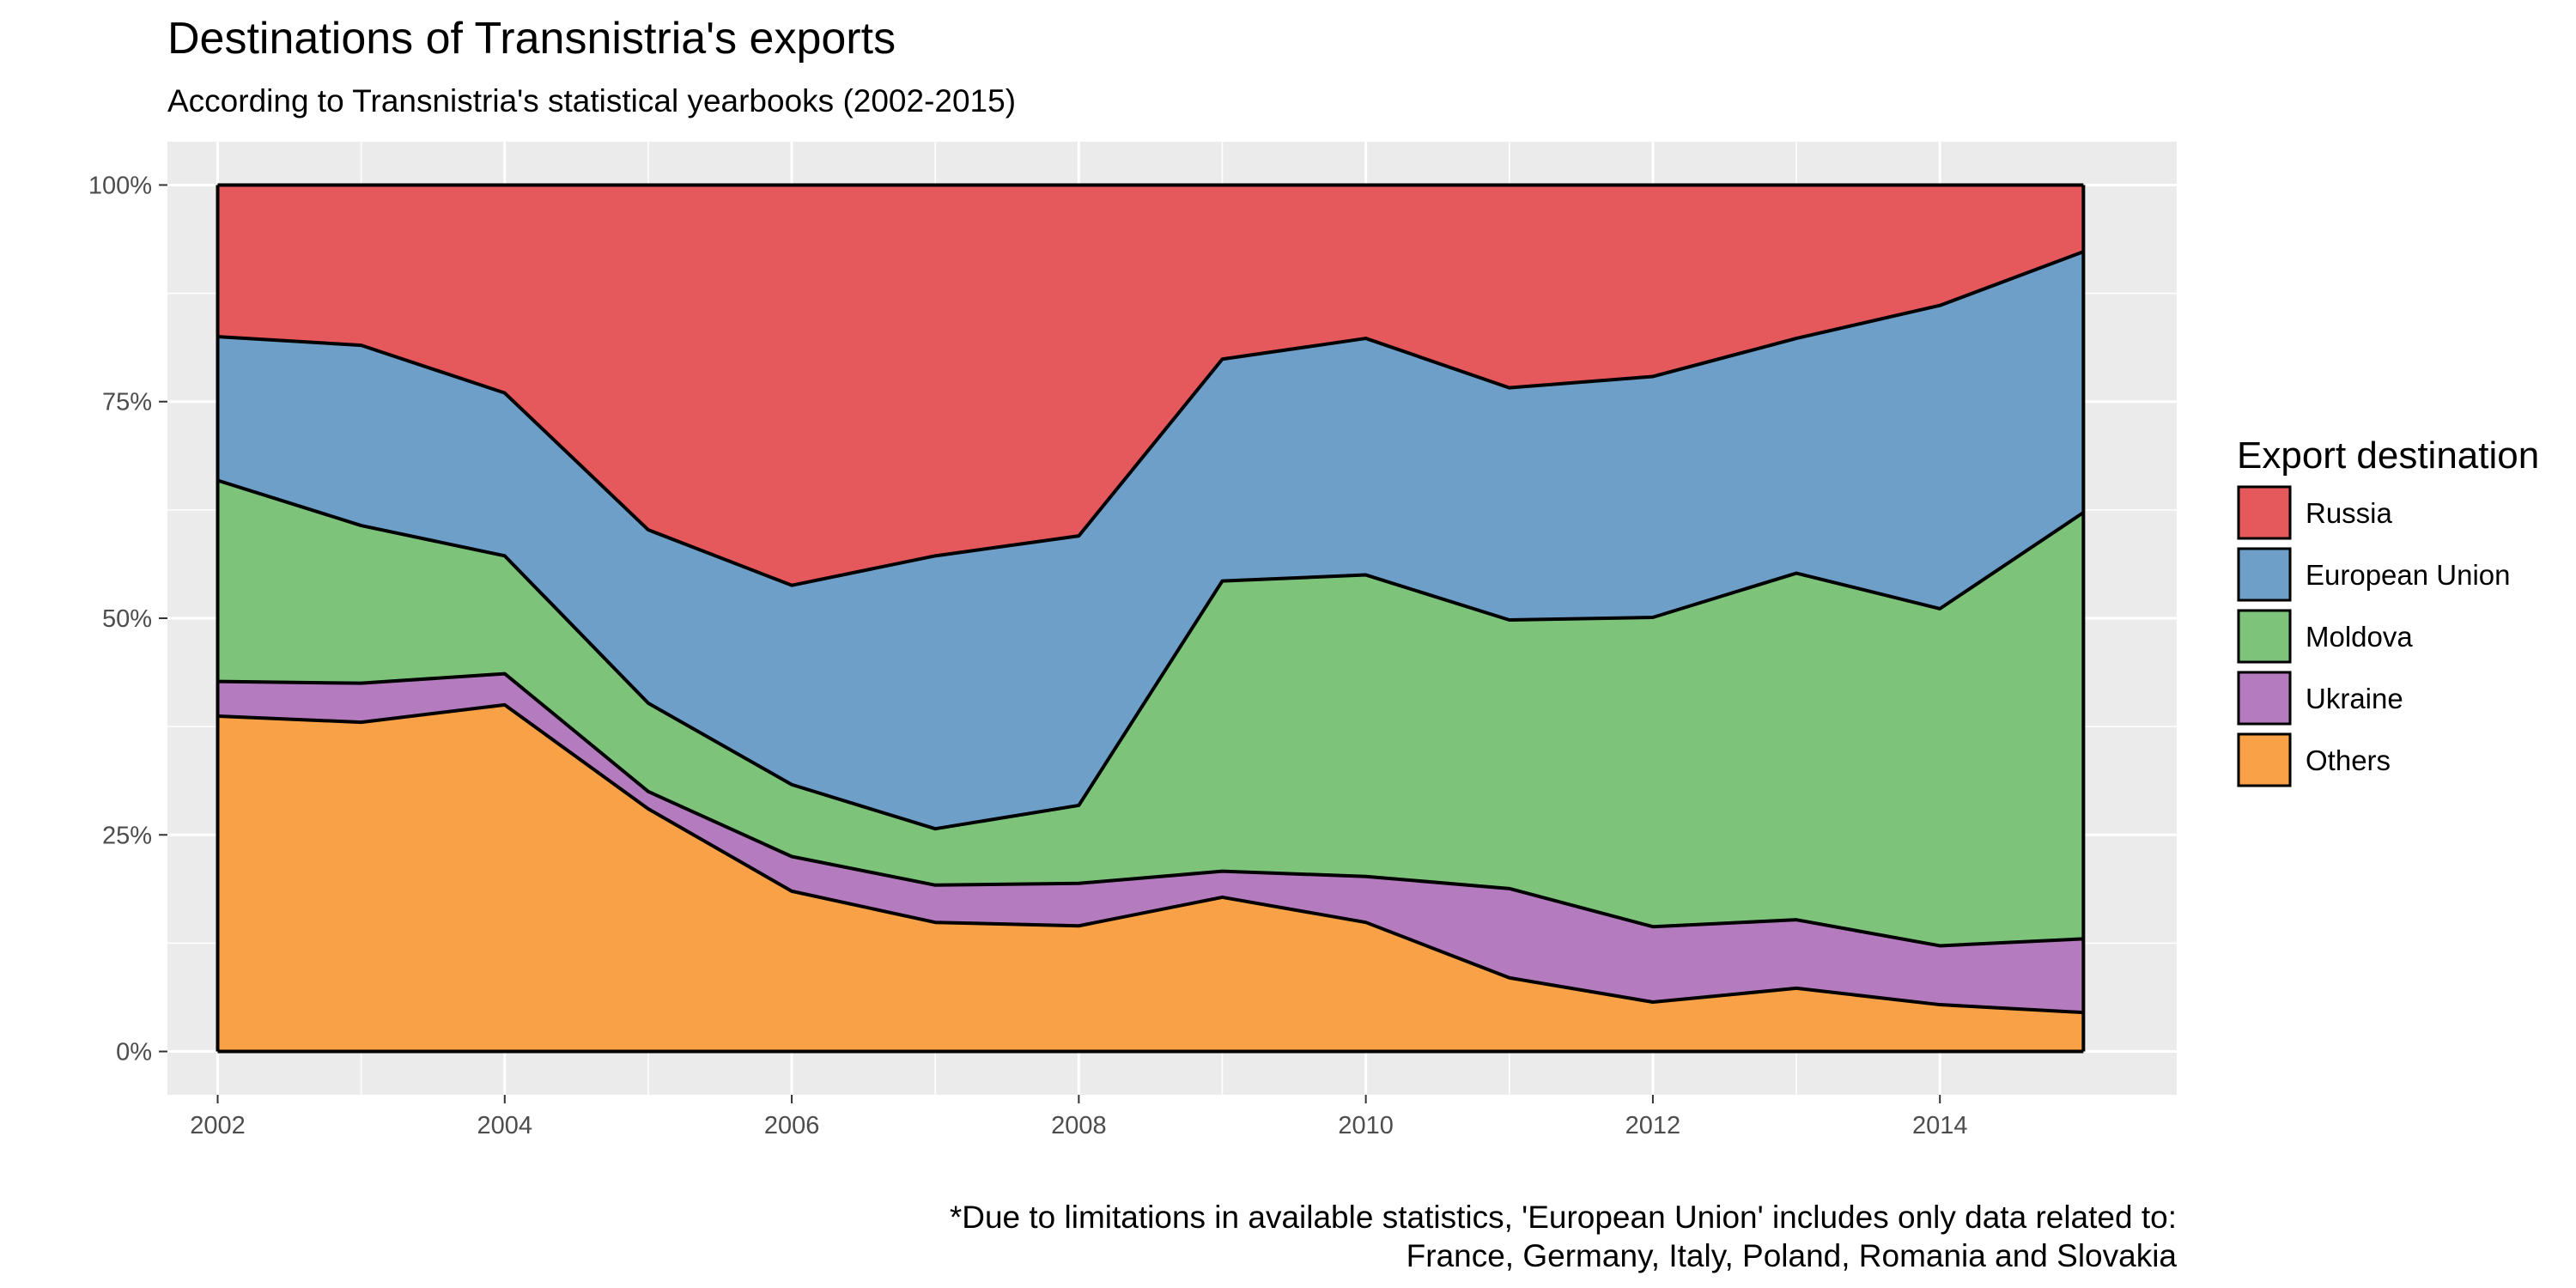 This screenshot has height=1288, width=2576. Describe the element at coordinates (127, 835) in the screenshot. I see `y-tick-label: 25%` at that location.